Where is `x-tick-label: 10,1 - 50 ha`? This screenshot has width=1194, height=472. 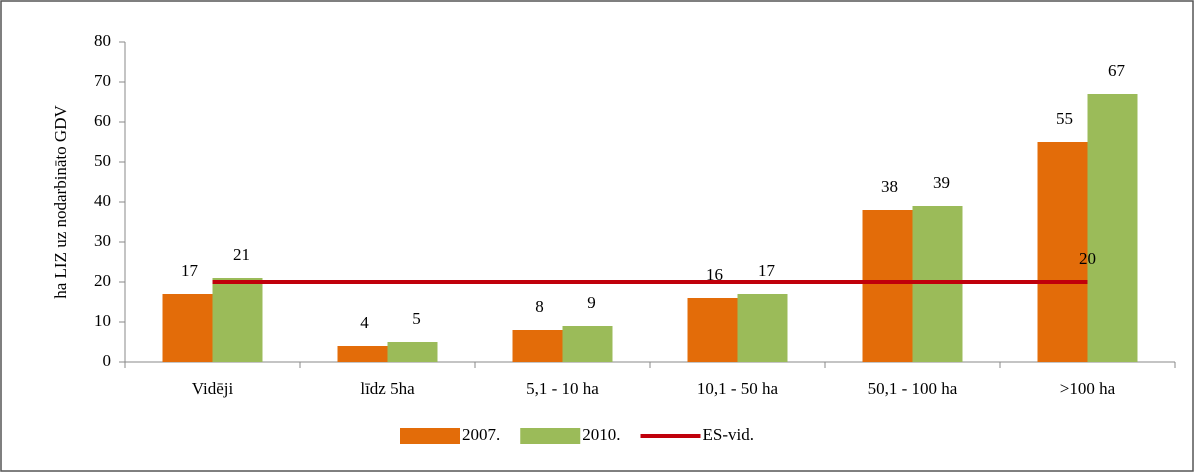 x-tick-label: 10,1 - 50 ha is located at coordinates (738, 388).